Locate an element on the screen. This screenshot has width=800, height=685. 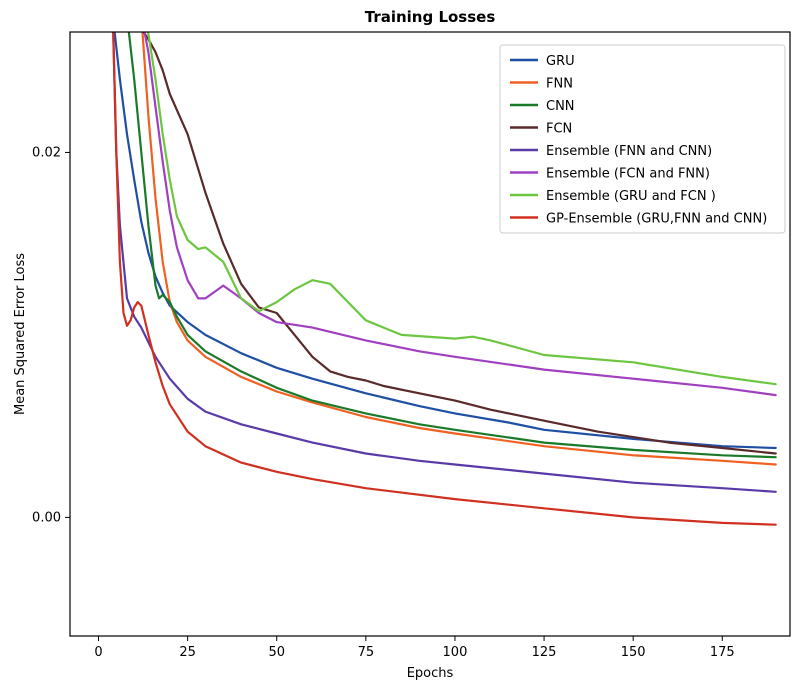
legend-label-4: Ensemble (FNN and CNN) is located at coordinates (629, 151).